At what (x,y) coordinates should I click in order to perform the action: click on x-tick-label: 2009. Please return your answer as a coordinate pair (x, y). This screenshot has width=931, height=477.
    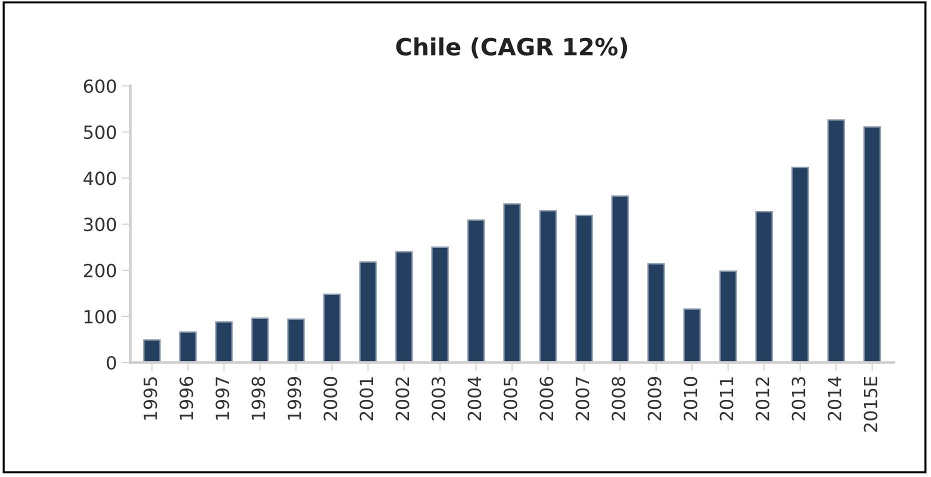
    Looking at the image, I should click on (655, 398).